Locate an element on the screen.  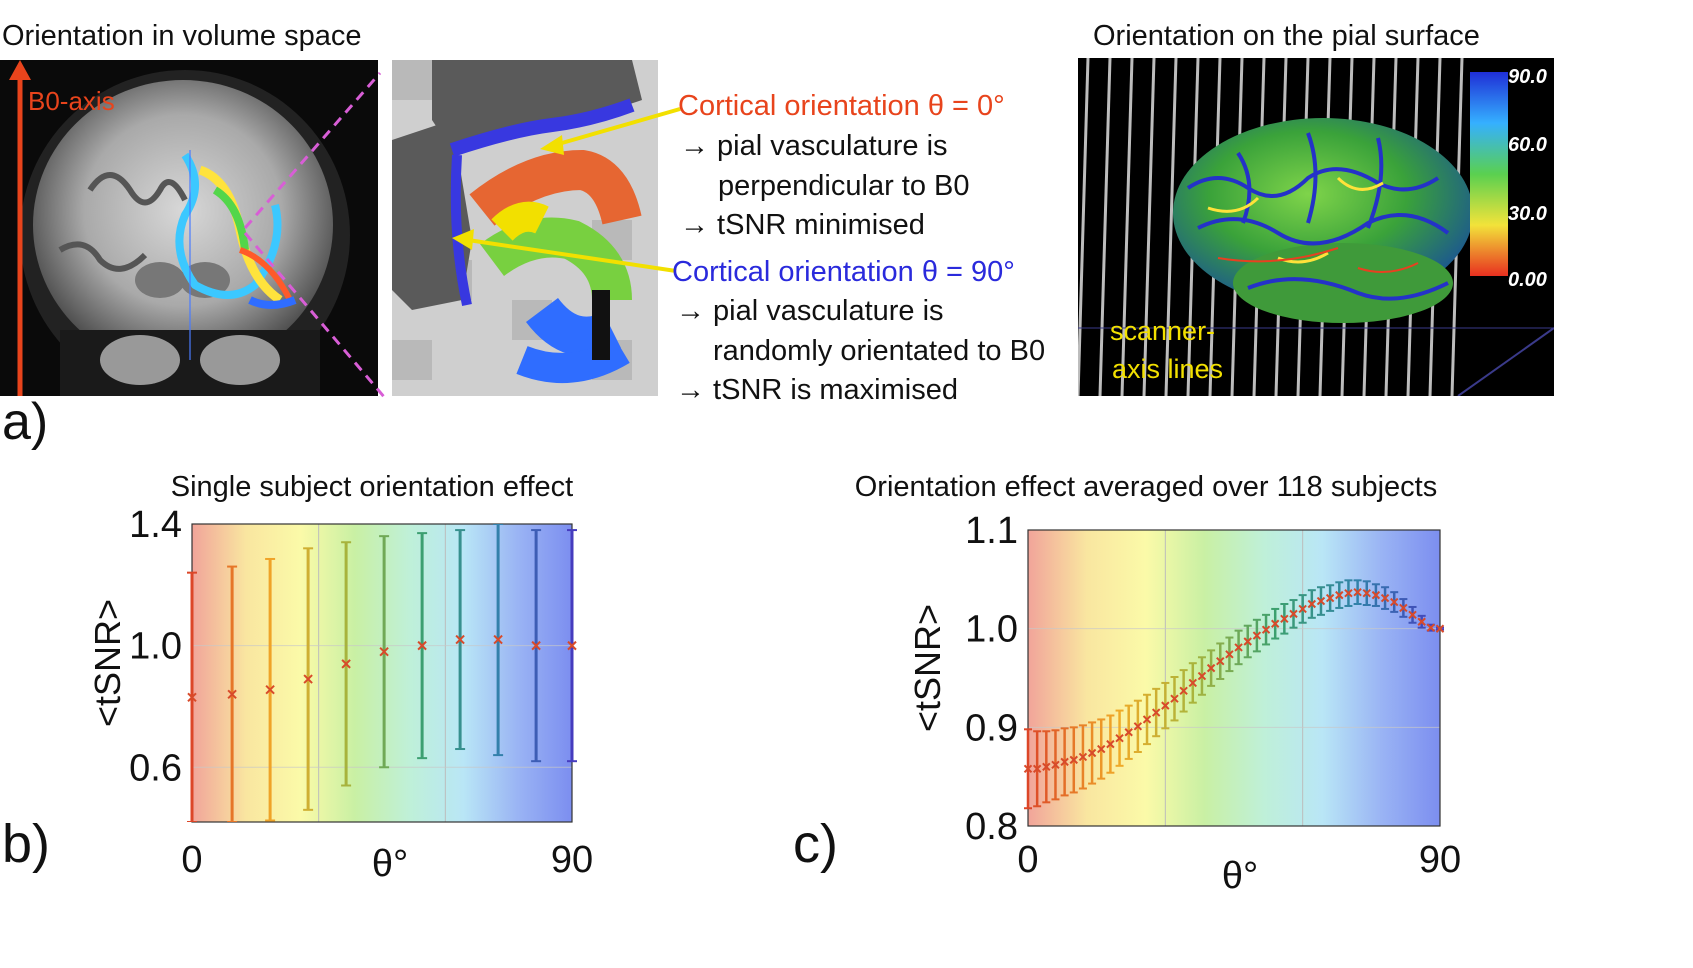
panel-label-c: c) is located at coordinates (815, 844).